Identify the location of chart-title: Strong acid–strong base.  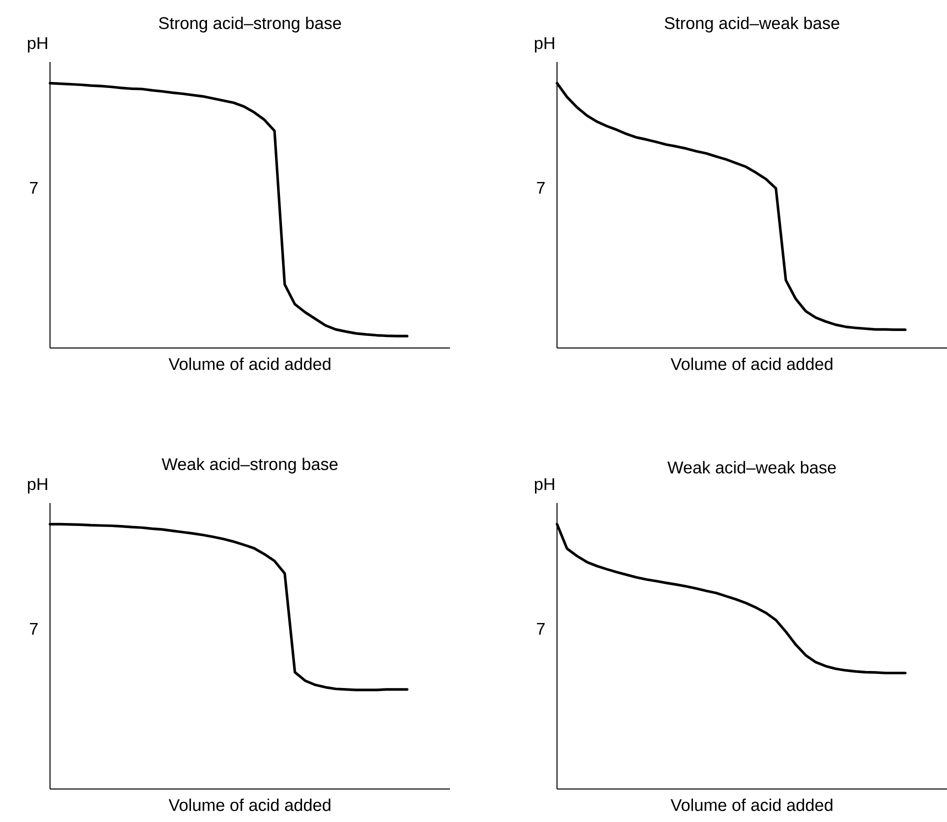
(250, 24).